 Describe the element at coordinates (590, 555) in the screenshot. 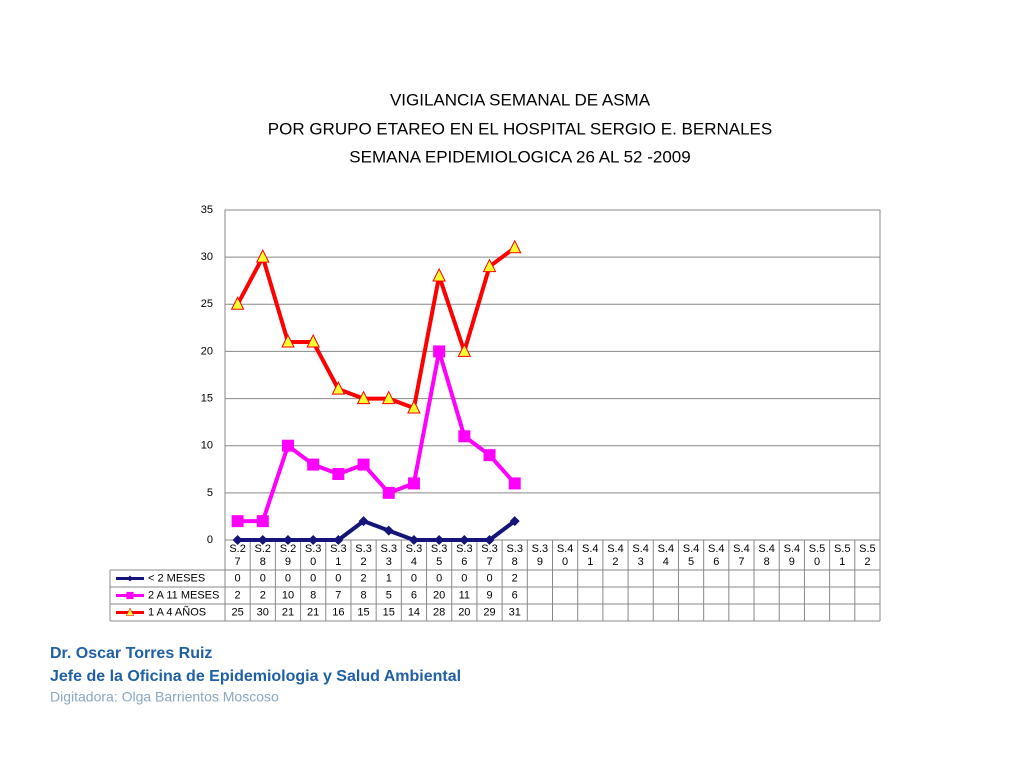

I see `x-tick-label: S.4 1` at that location.